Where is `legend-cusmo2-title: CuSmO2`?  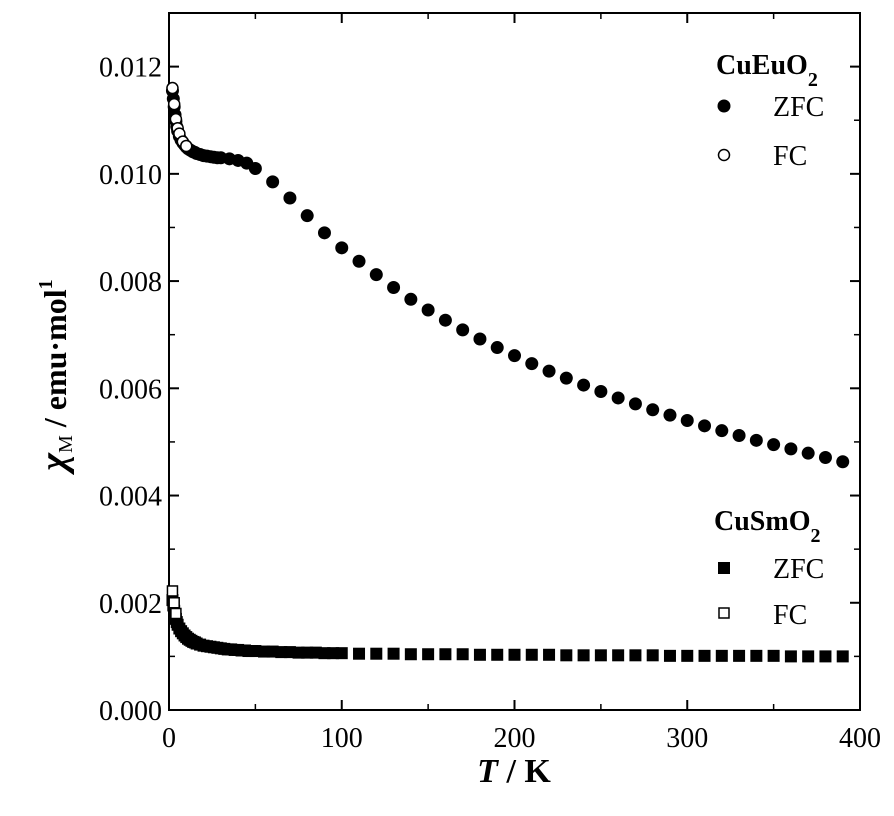 legend-cusmo2-title: CuSmO2 is located at coordinates (767, 526).